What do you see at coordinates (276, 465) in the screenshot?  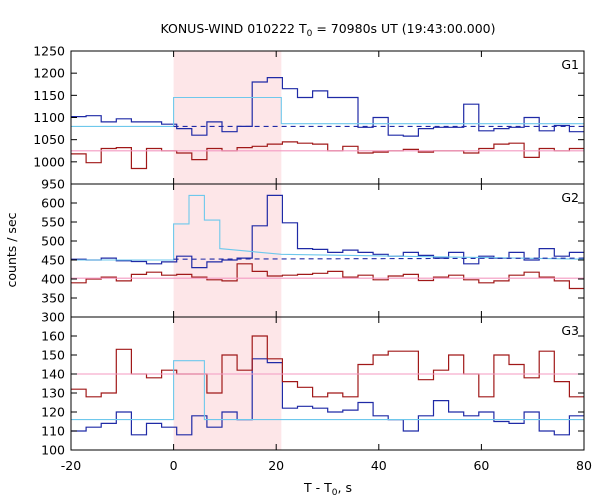 I see `x-tick-label: 20` at bounding box center [276, 465].